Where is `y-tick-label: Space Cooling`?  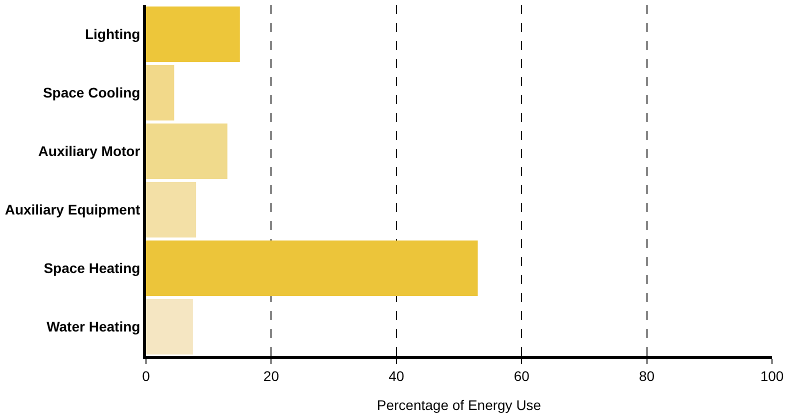
y-tick-label: Space Cooling is located at coordinates (91, 92).